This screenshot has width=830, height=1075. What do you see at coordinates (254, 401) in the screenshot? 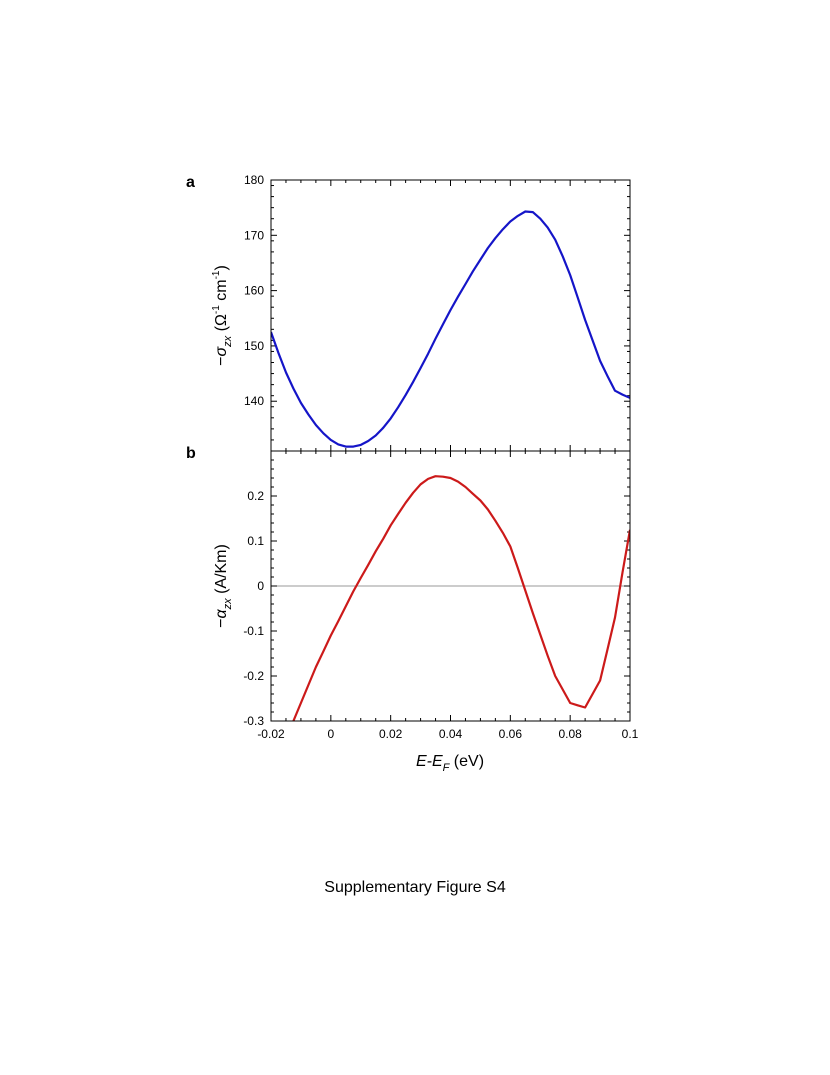
I see `y-tick-label: 140` at bounding box center [254, 401].